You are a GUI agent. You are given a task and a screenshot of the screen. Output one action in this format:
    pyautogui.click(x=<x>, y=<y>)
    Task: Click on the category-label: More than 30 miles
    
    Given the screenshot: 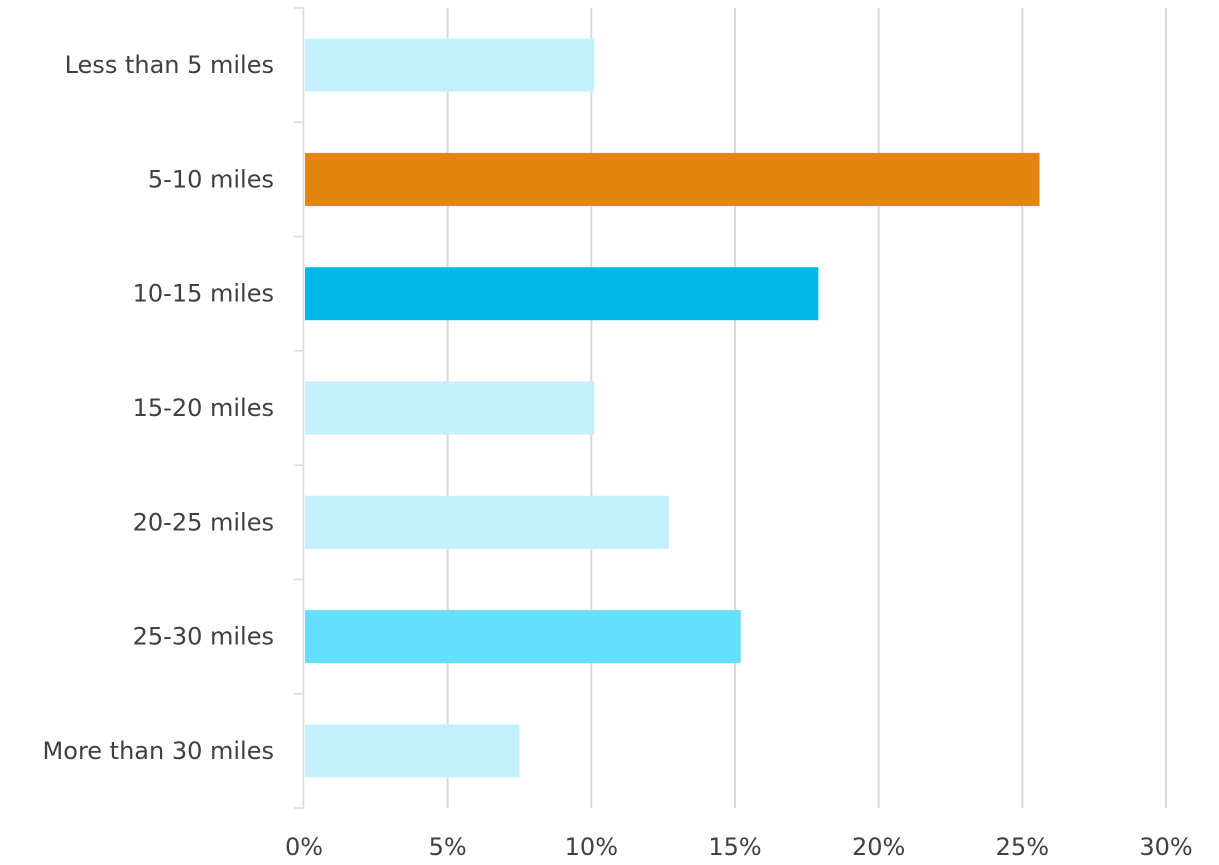 What is the action you would take?
    pyautogui.click(x=158, y=751)
    